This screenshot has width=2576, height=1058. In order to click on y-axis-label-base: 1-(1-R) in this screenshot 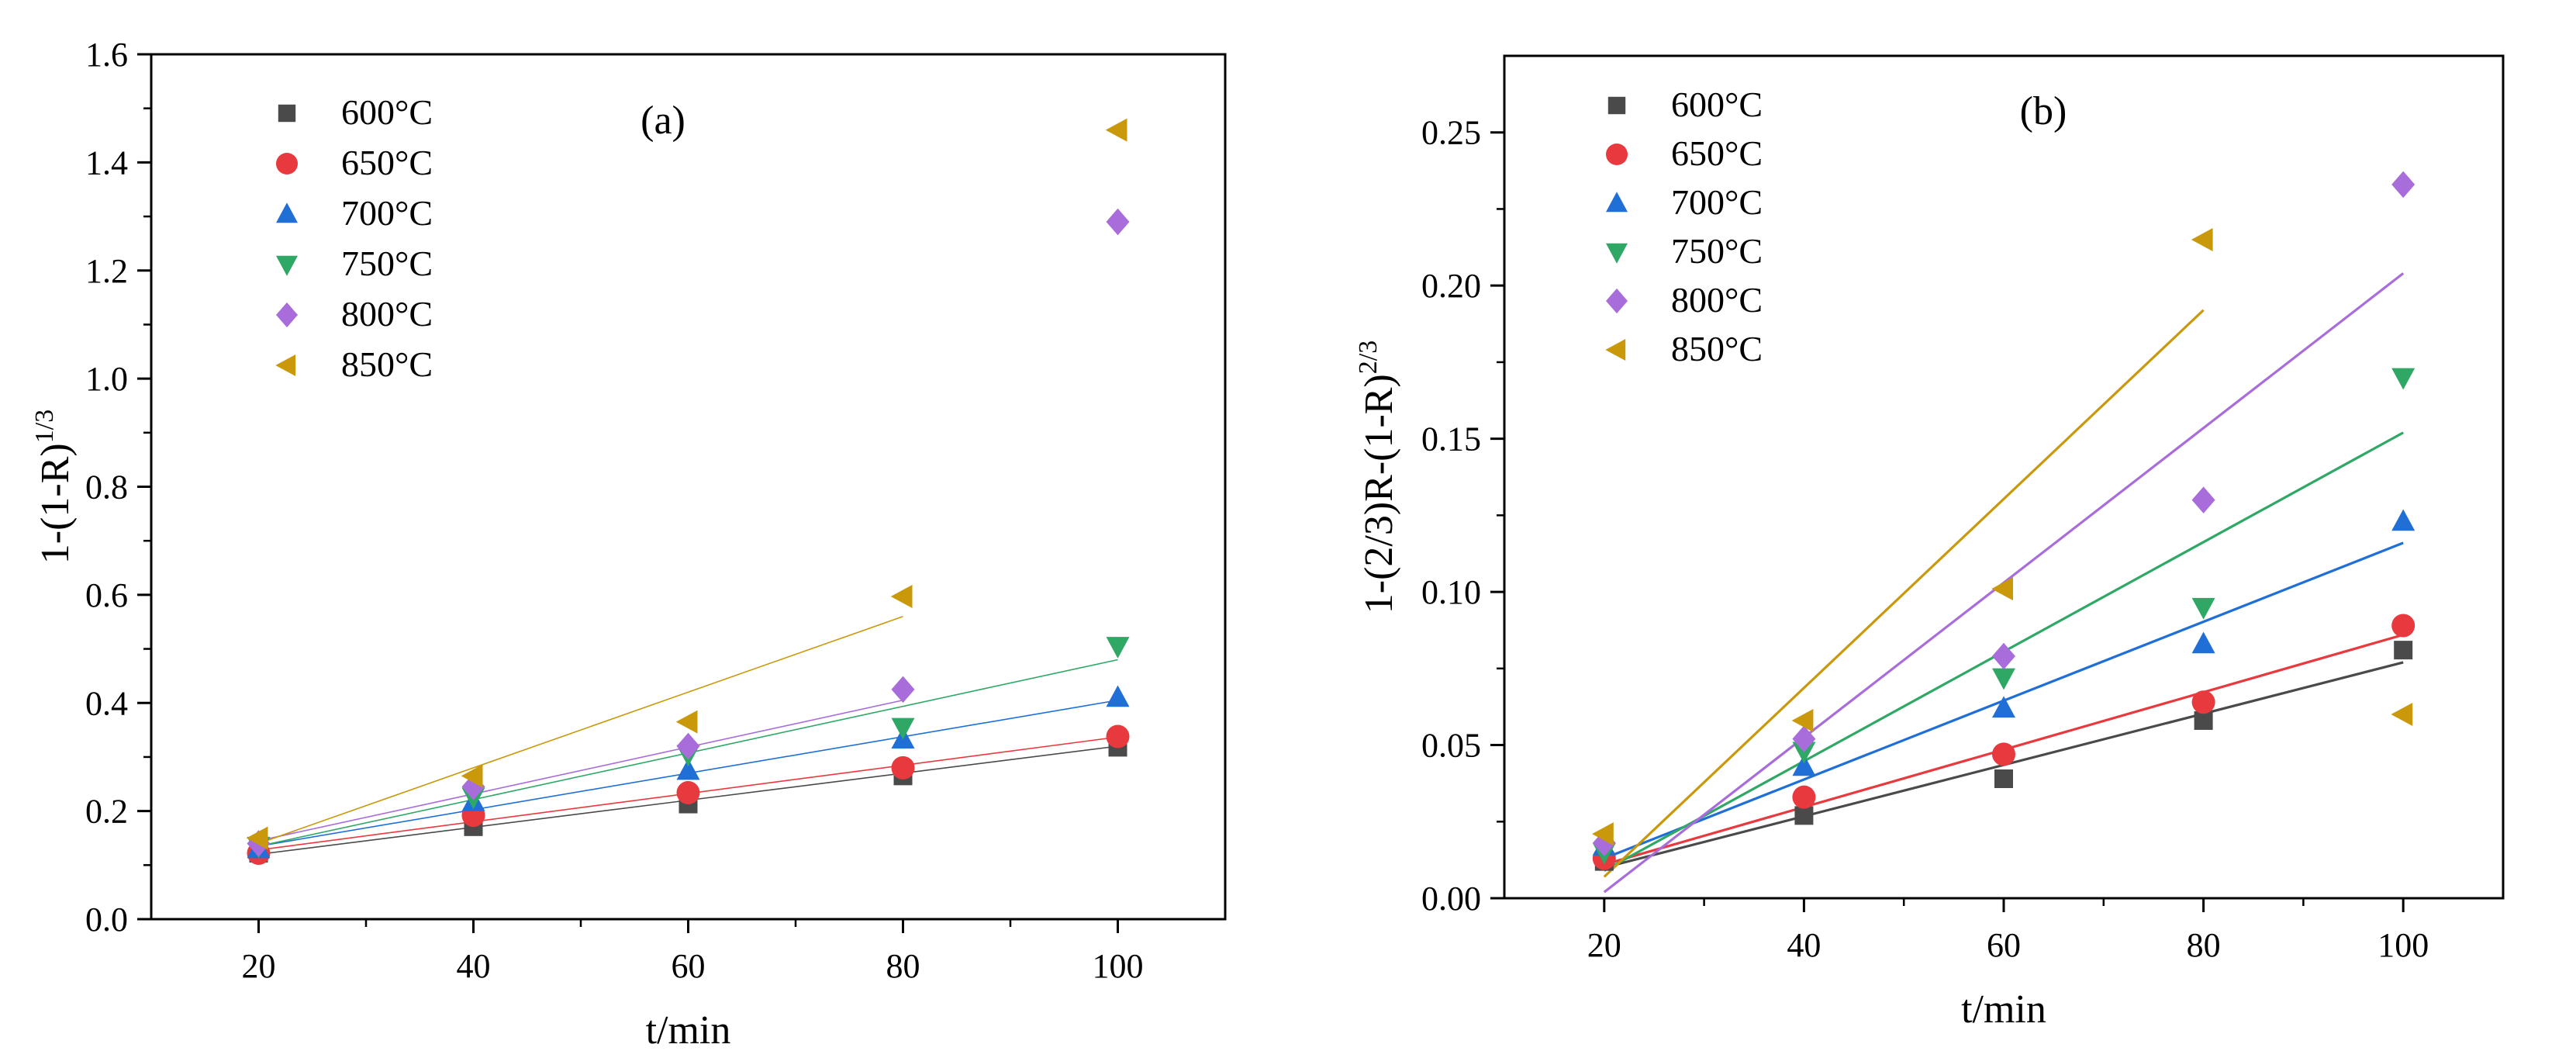, I will do `click(56, 503)`.